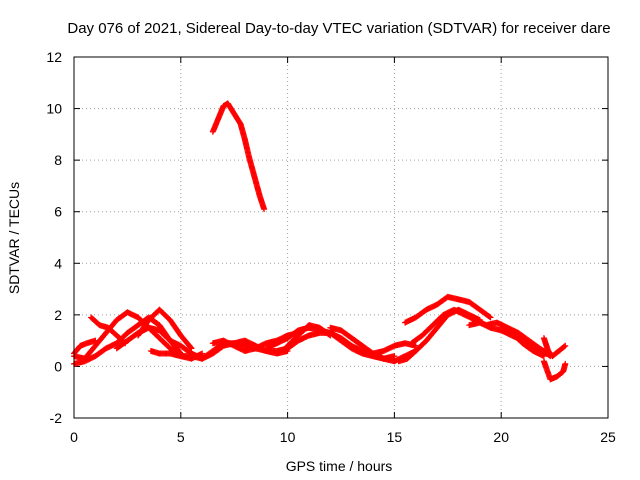  I want to click on x-axis-title: GPS time / hours, so click(339, 466).